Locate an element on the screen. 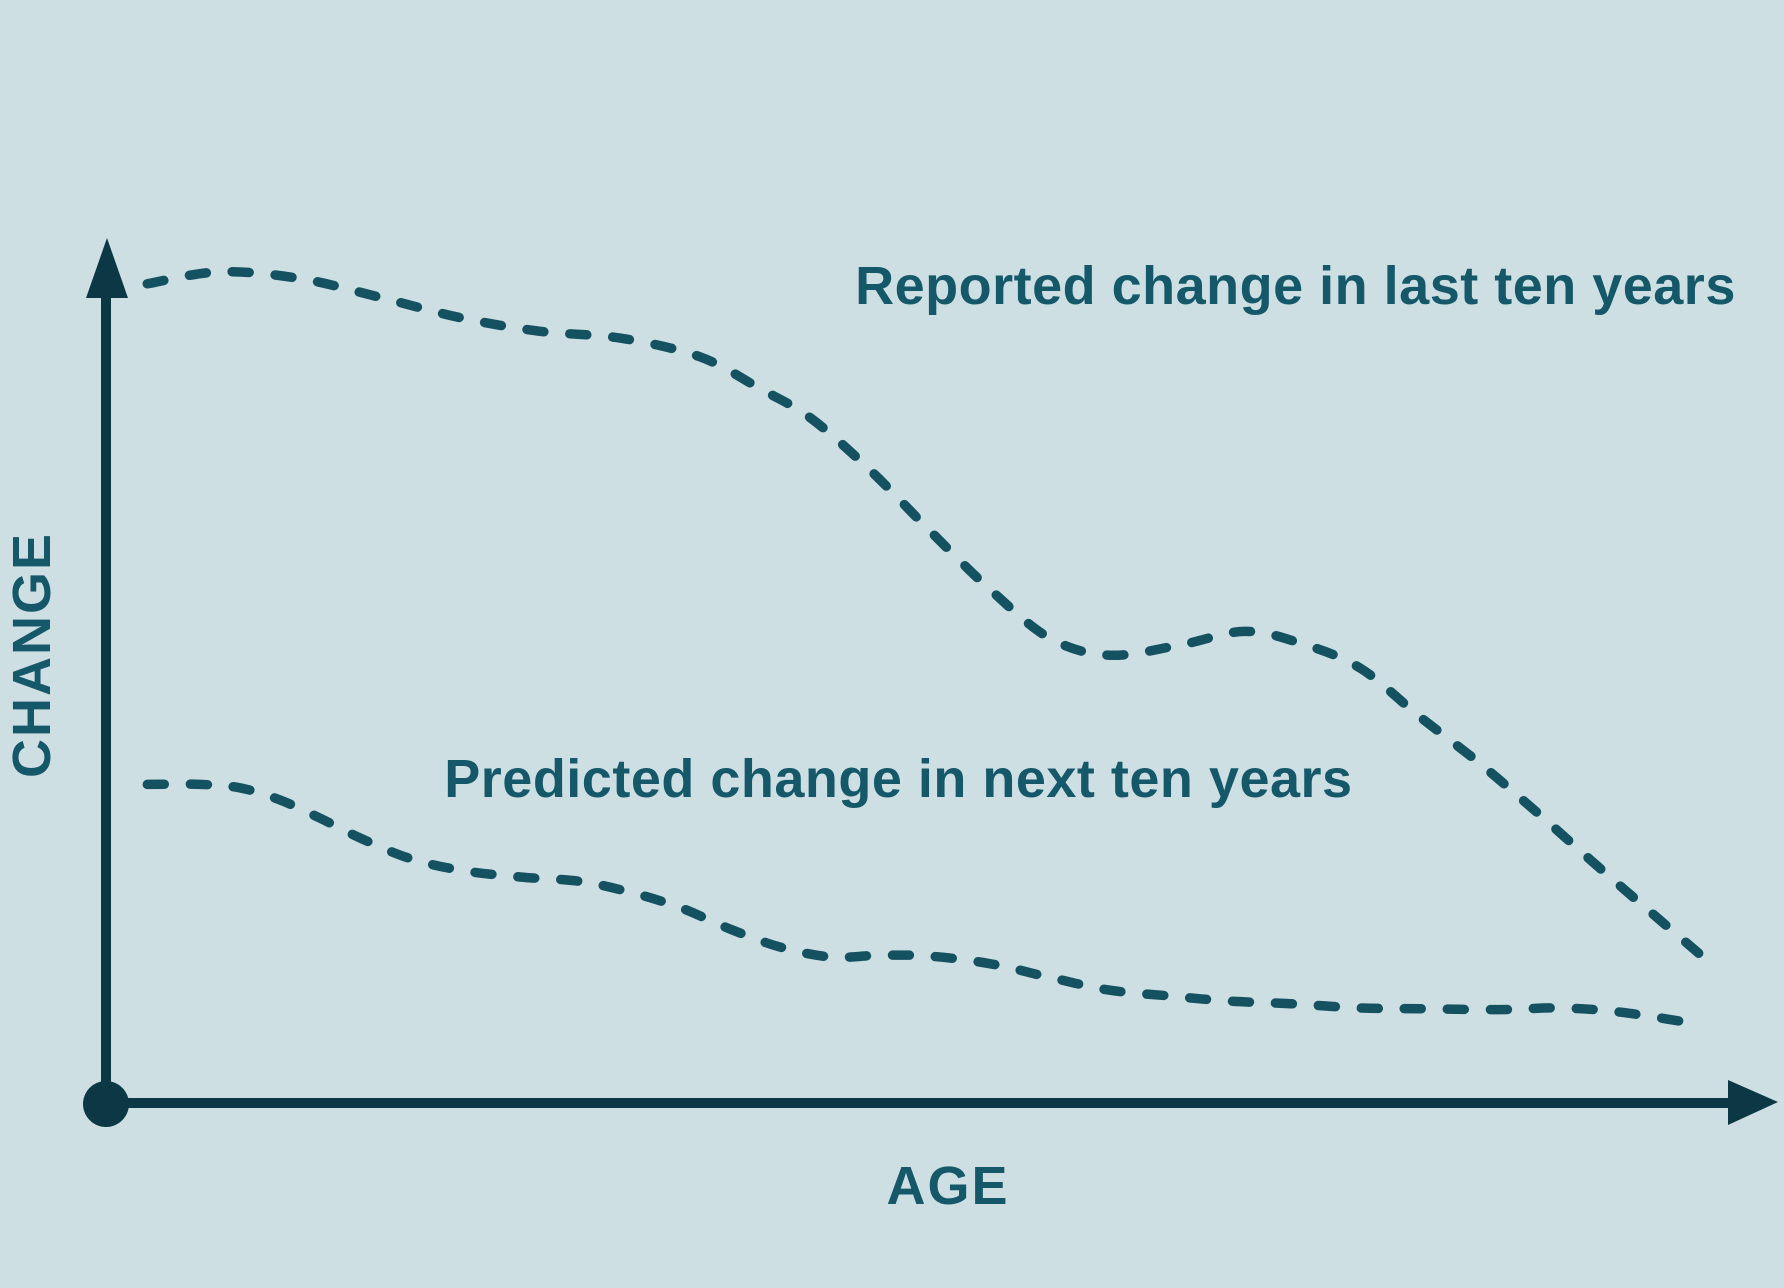 The height and width of the screenshot is (1288, 1784). x-axis-label: AGE is located at coordinates (948, 1186).